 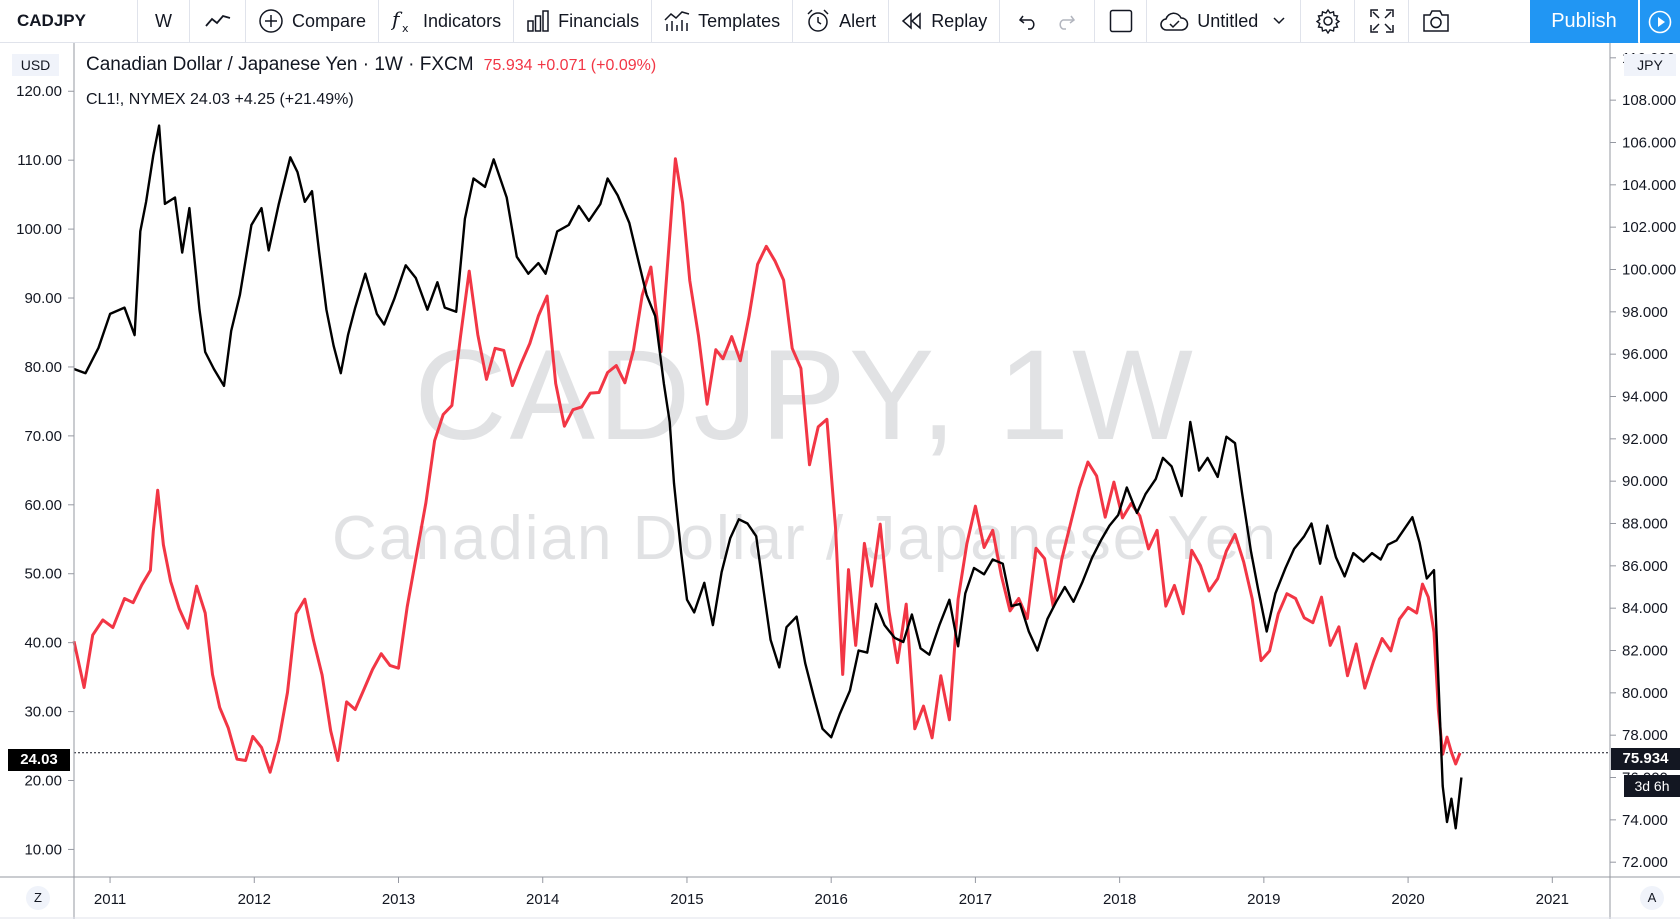 I want to click on right-tick-label: 98.000, so click(x=1645, y=312).